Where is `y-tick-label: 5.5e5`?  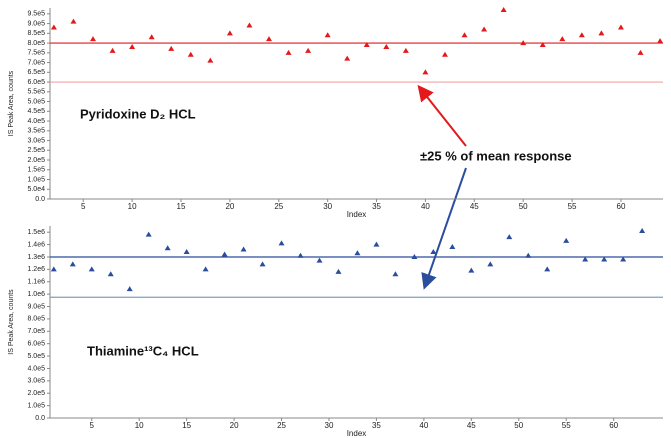 y-tick-label: 5.5e5 is located at coordinates (36, 92).